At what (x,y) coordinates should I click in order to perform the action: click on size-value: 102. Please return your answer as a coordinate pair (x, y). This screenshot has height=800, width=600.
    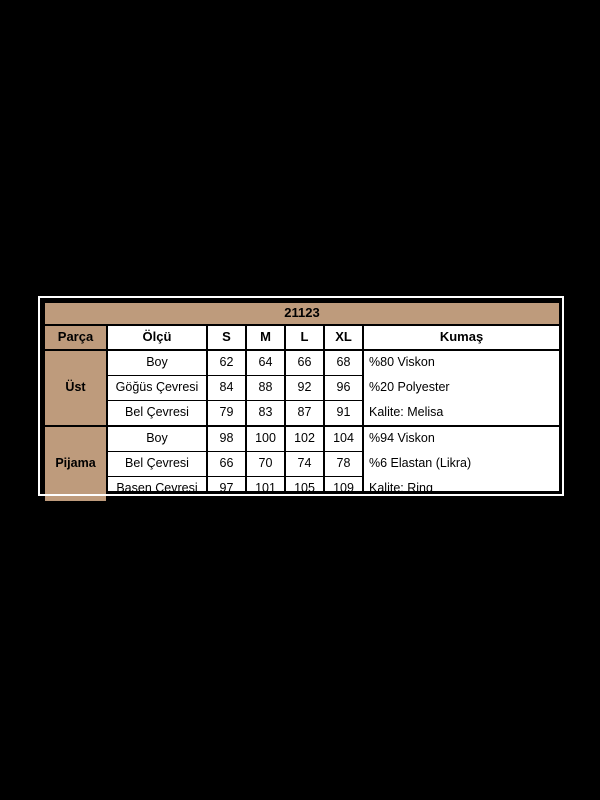
    Looking at the image, I should click on (304, 438).